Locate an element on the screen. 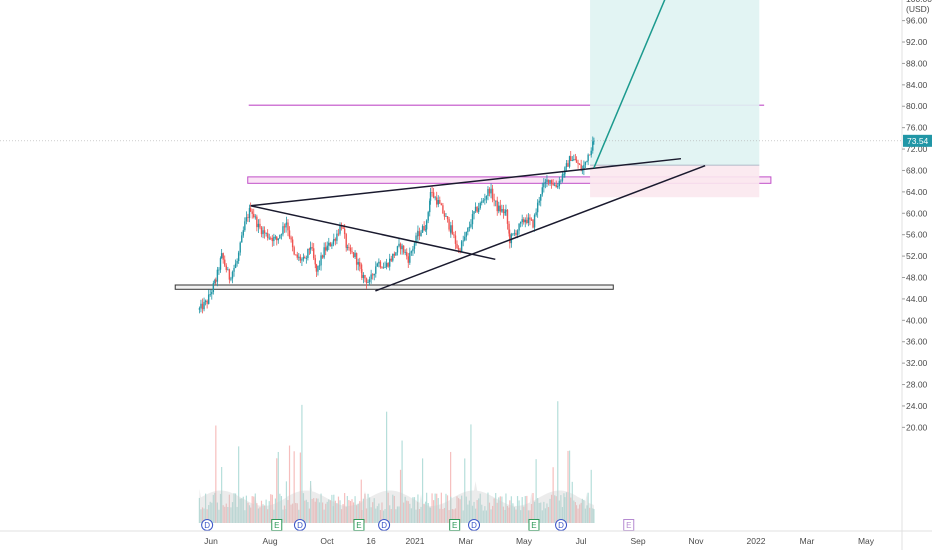 The width and height of the screenshot is (932, 550). event-marker-label: E is located at coordinates (454, 525).